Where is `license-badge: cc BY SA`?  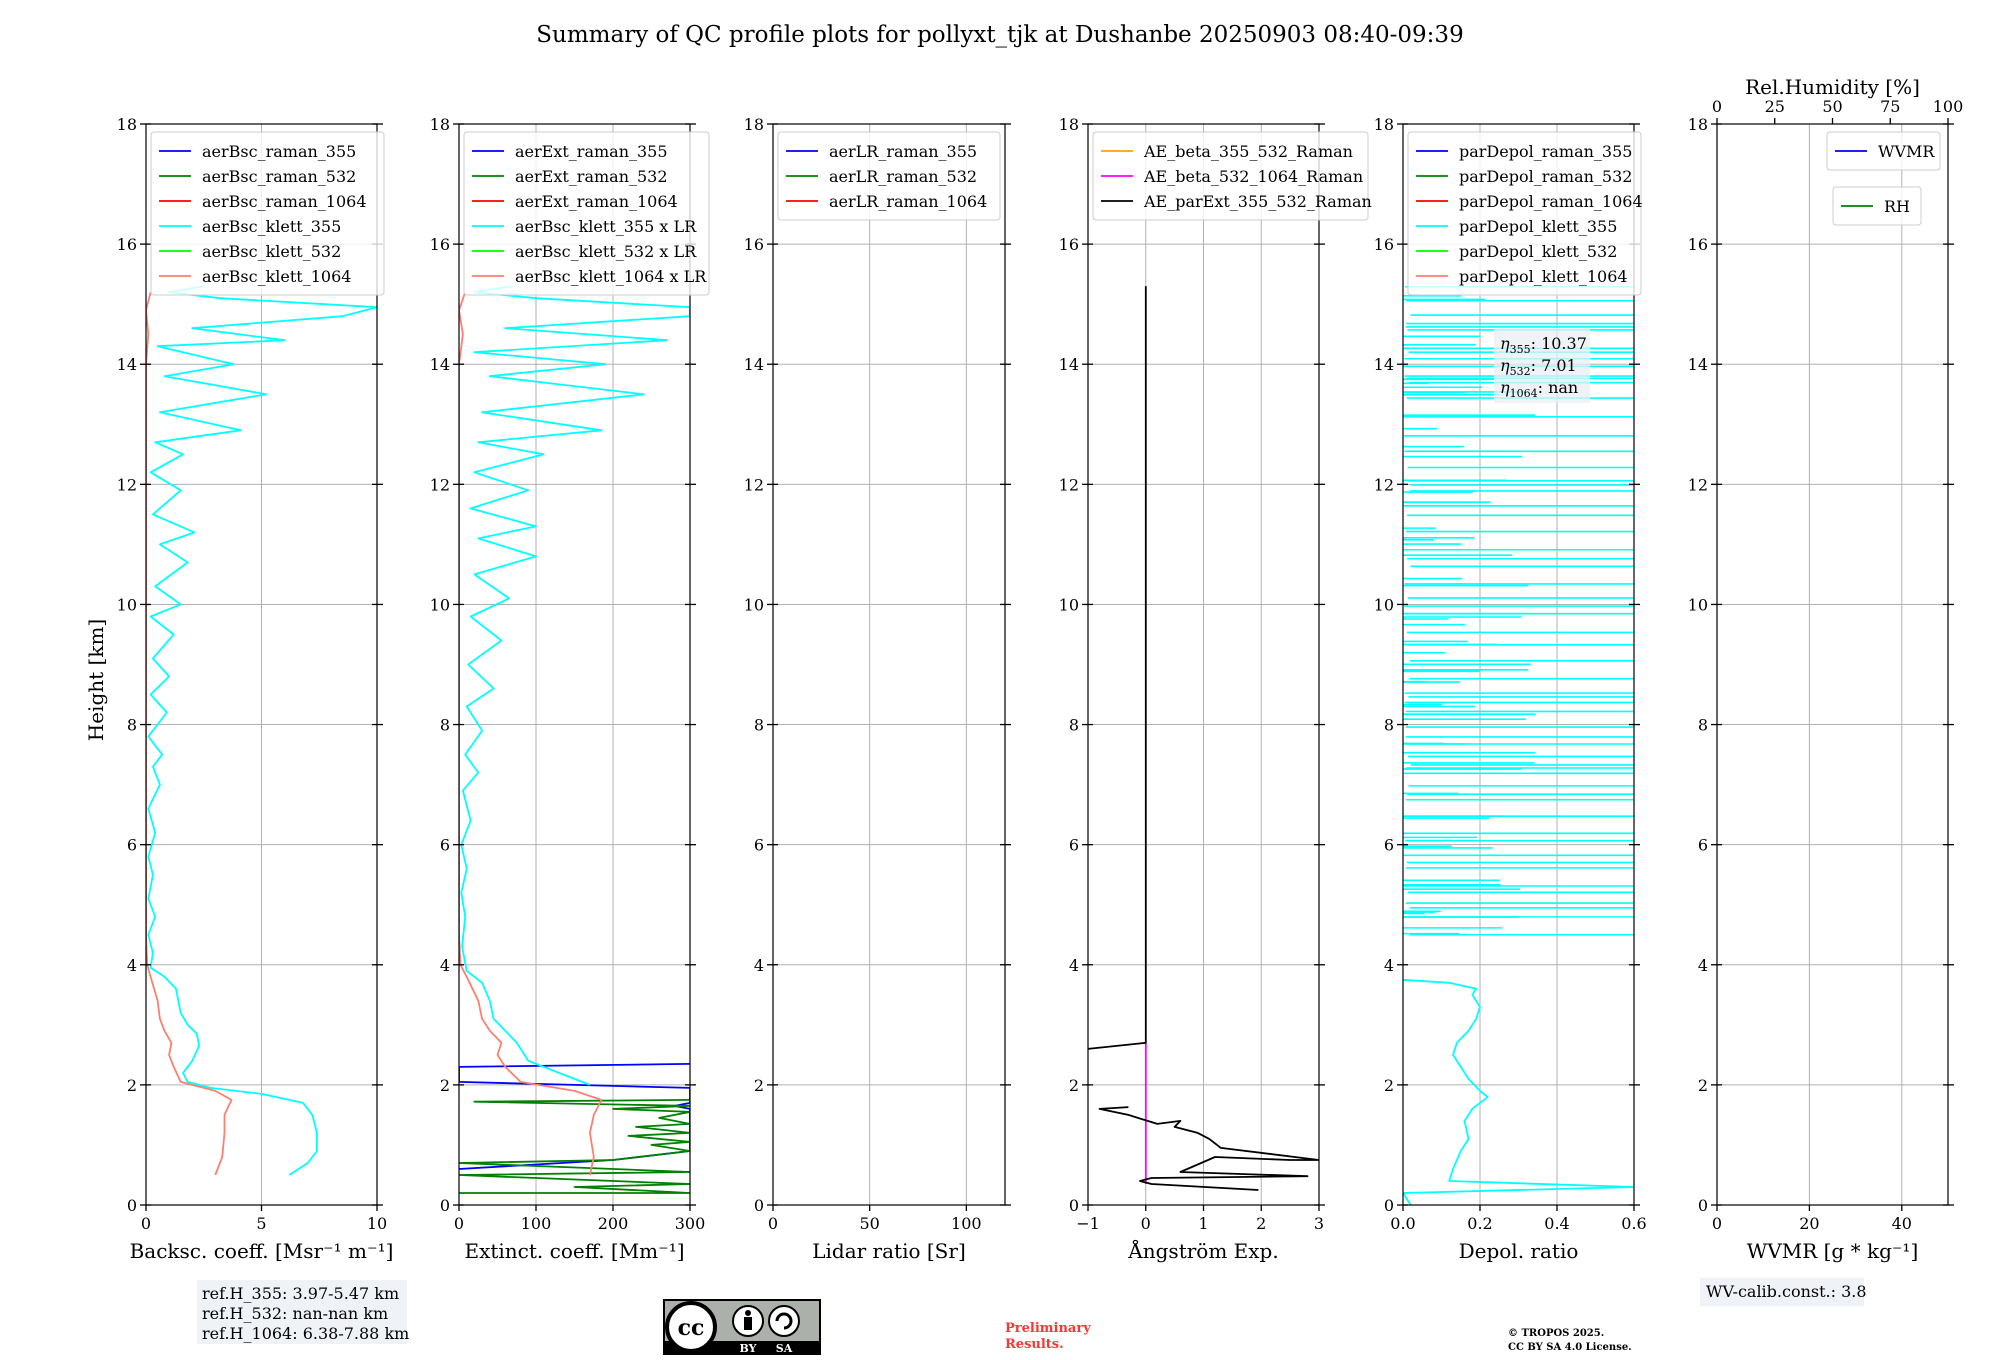 license-badge: cc BY SA is located at coordinates (742, 1327).